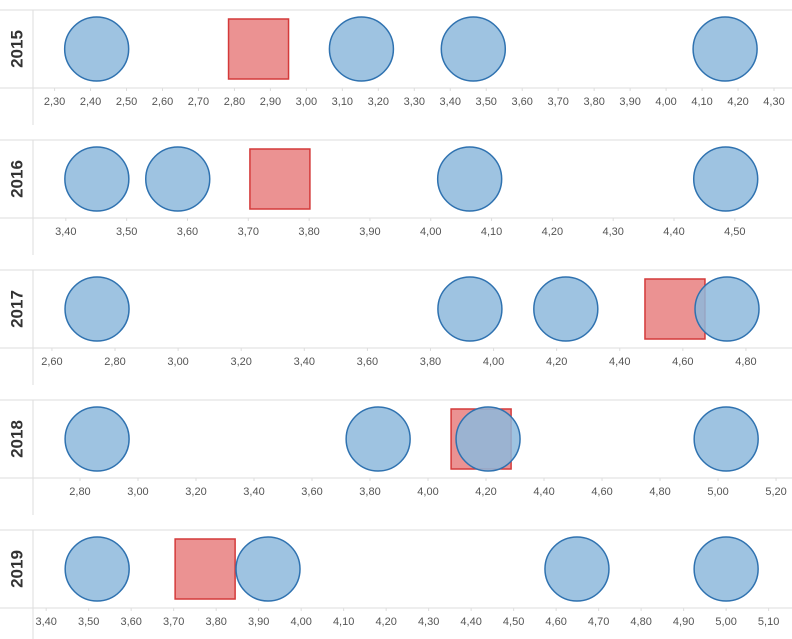 This screenshot has width=792, height=639. What do you see at coordinates (90, 102) in the screenshot?
I see `x-tick-label: 2,40` at bounding box center [90, 102].